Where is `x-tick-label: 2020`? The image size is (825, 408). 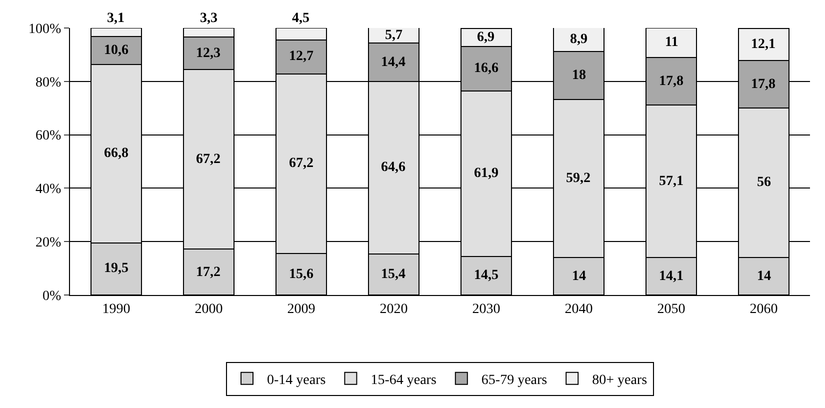 x-tick-label: 2020 is located at coordinates (394, 309).